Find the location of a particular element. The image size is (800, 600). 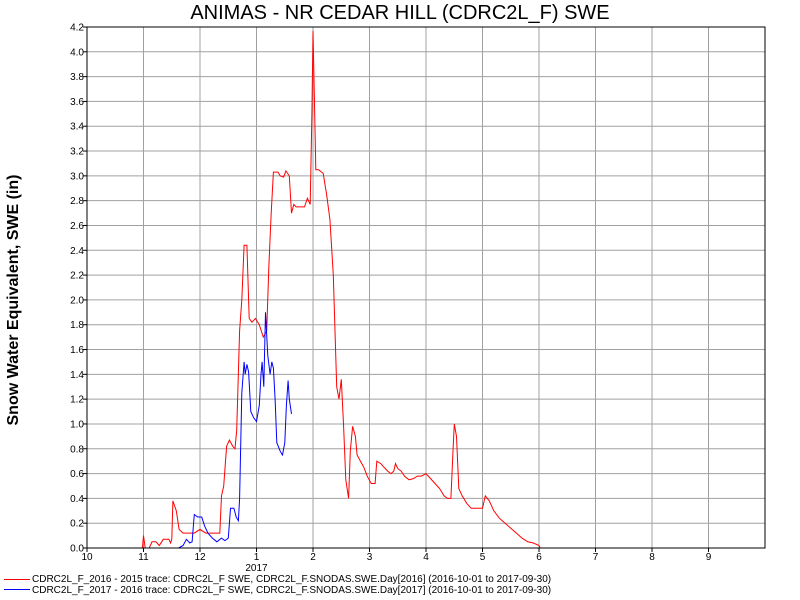

y-tick-label: 3.8 is located at coordinates (77, 77).